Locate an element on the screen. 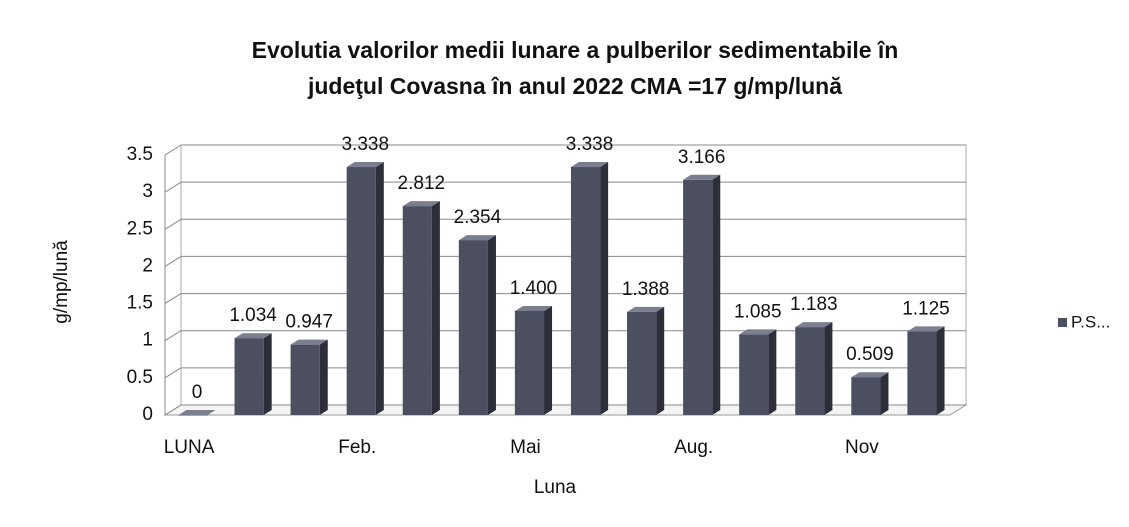  data-label: 1.400 is located at coordinates (534, 288).